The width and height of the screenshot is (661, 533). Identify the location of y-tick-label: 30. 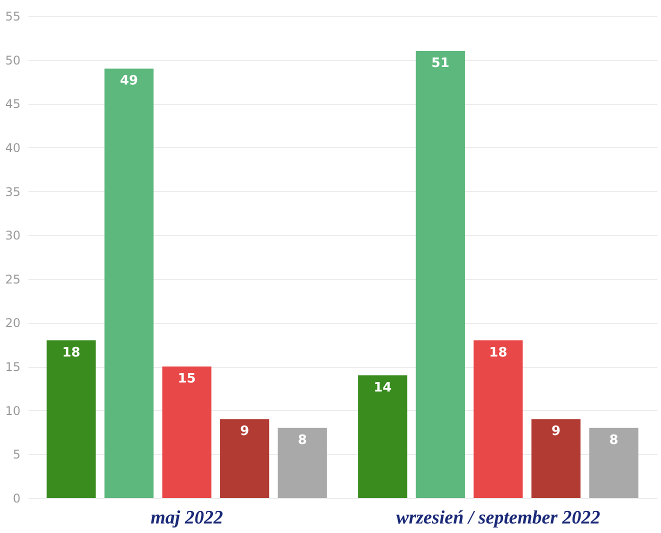
(12, 235).